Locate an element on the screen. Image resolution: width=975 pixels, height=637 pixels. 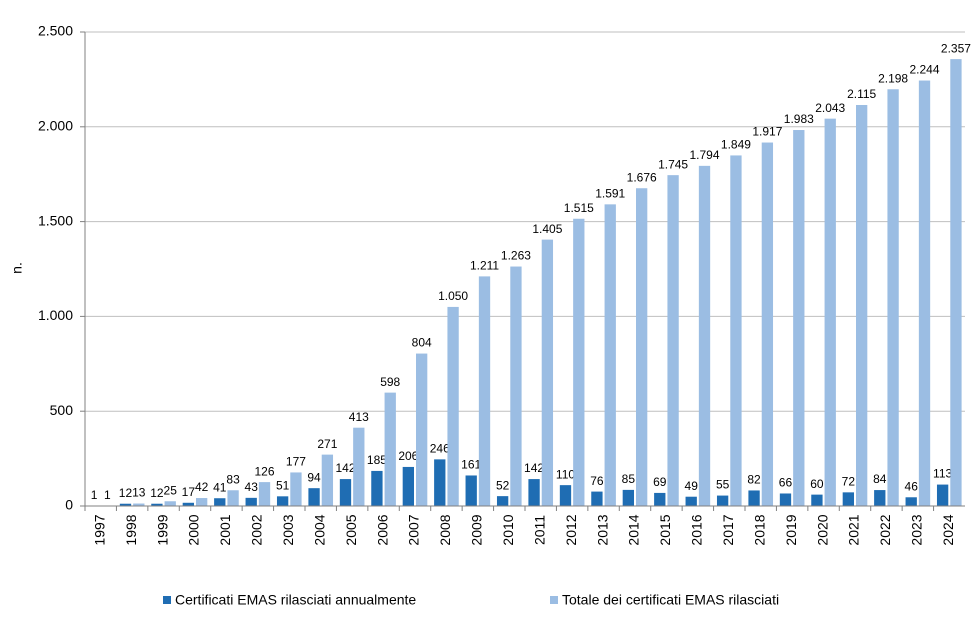
data-label: 1.983 is located at coordinates (799, 119).